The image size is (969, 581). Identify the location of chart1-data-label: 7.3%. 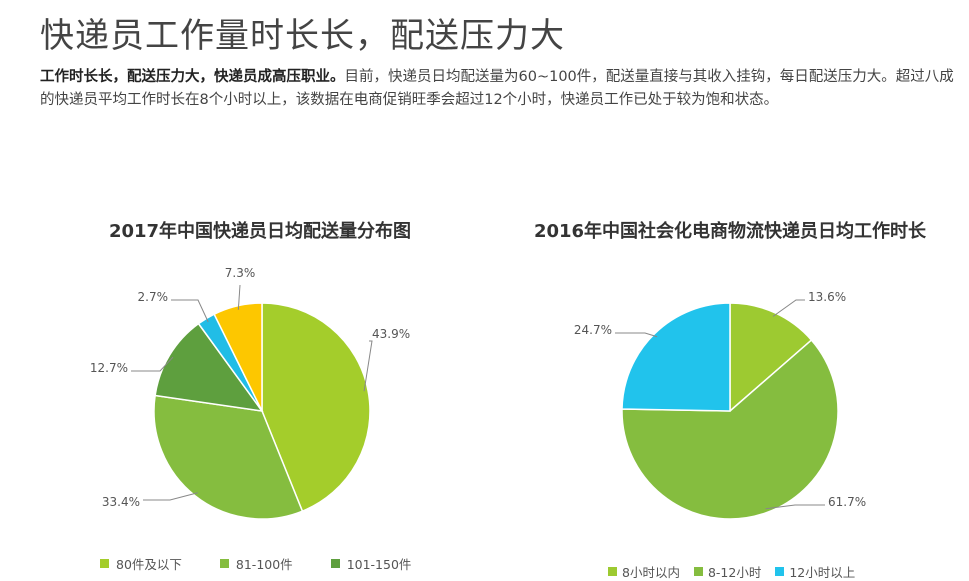
(240, 273).